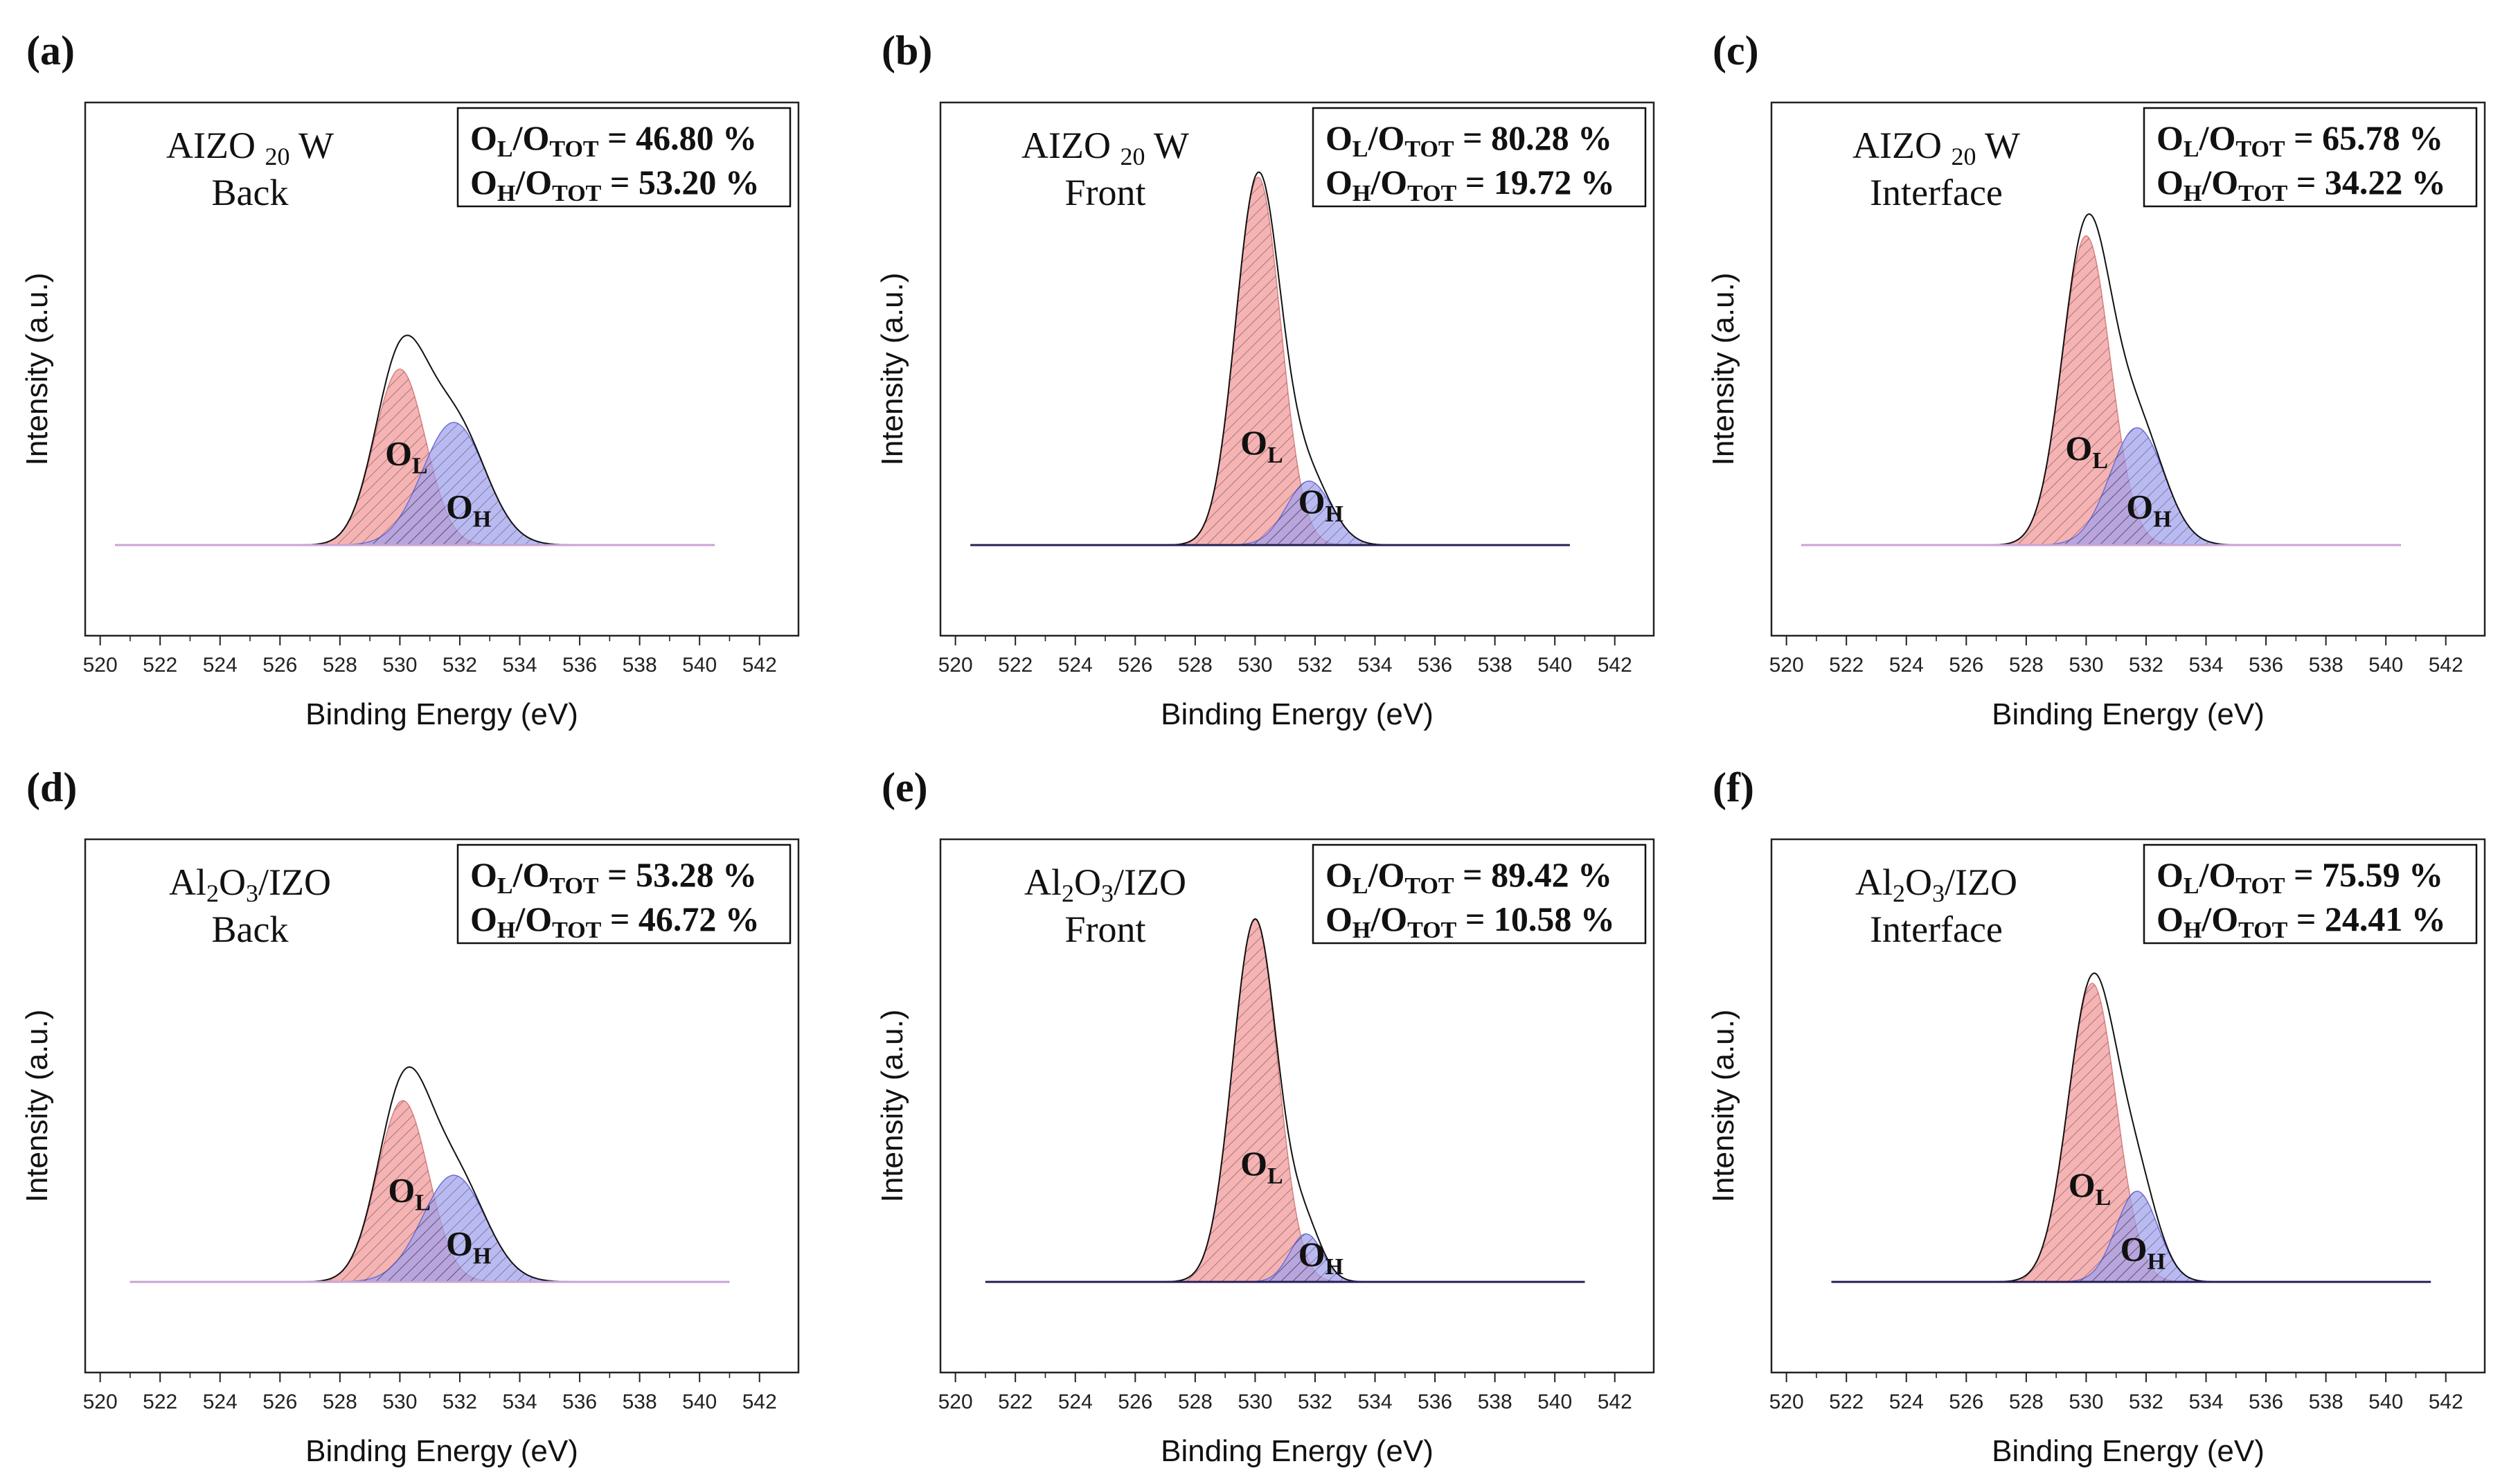 This screenshot has height=1484, width=2509. What do you see at coordinates (614, 877) in the screenshot?
I see `ol-ratio-text: OL/OTOT = 53.28 %` at bounding box center [614, 877].